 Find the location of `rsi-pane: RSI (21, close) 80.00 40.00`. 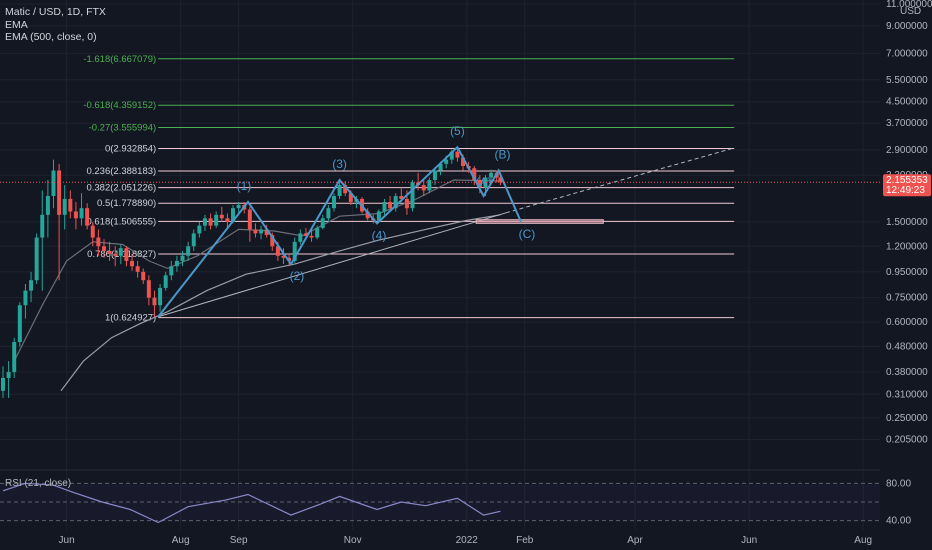

rsi-pane: RSI (21, close) 80.00 40.00 is located at coordinates (455, 502).